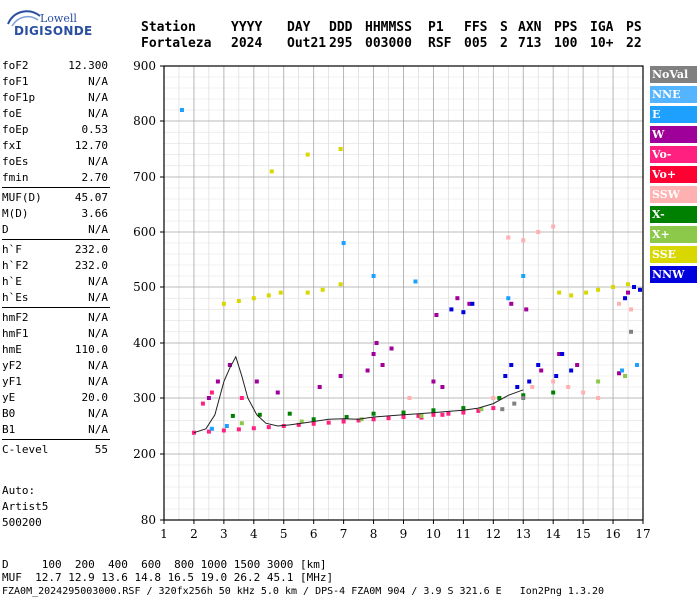 The width and height of the screenshot is (700, 600). Describe the element at coordinates (224, 534) in the screenshot. I see `x-tick-label: 3` at that location.